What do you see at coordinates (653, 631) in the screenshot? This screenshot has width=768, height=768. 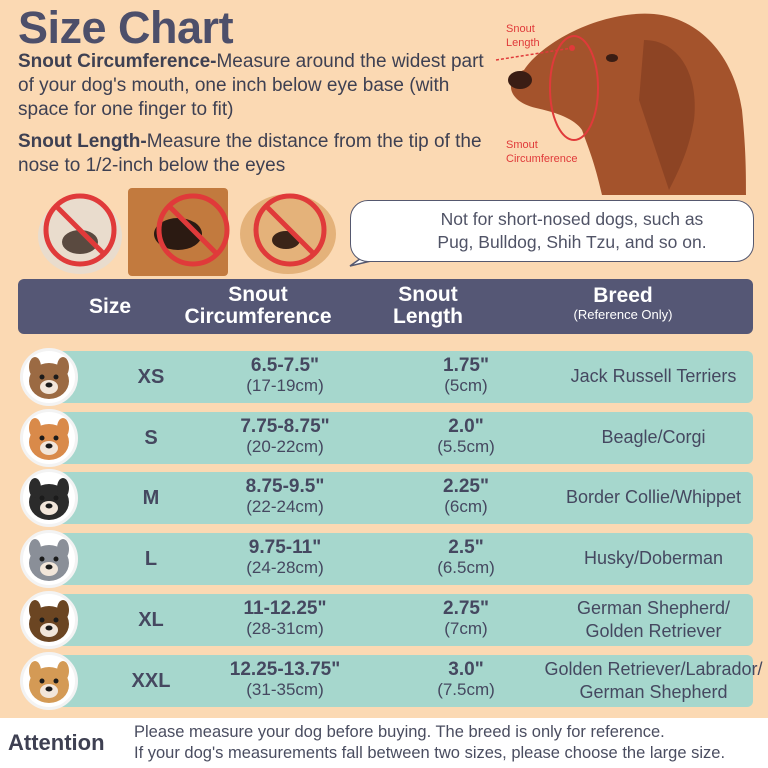 I see `breed-line: Golden Retriever` at bounding box center [653, 631].